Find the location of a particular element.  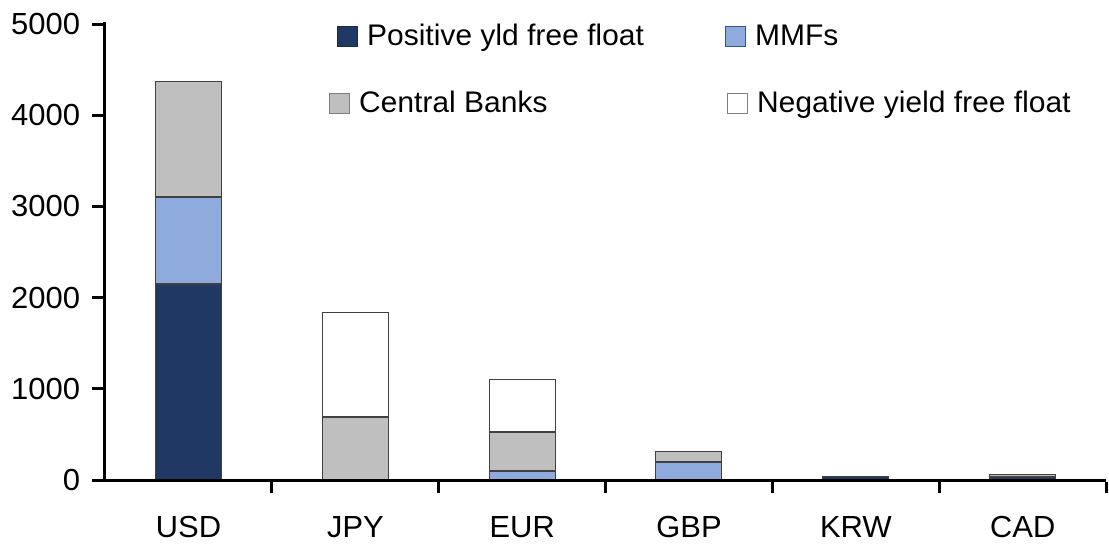

bar-segment-usd-central-banks is located at coordinates (188, 139).